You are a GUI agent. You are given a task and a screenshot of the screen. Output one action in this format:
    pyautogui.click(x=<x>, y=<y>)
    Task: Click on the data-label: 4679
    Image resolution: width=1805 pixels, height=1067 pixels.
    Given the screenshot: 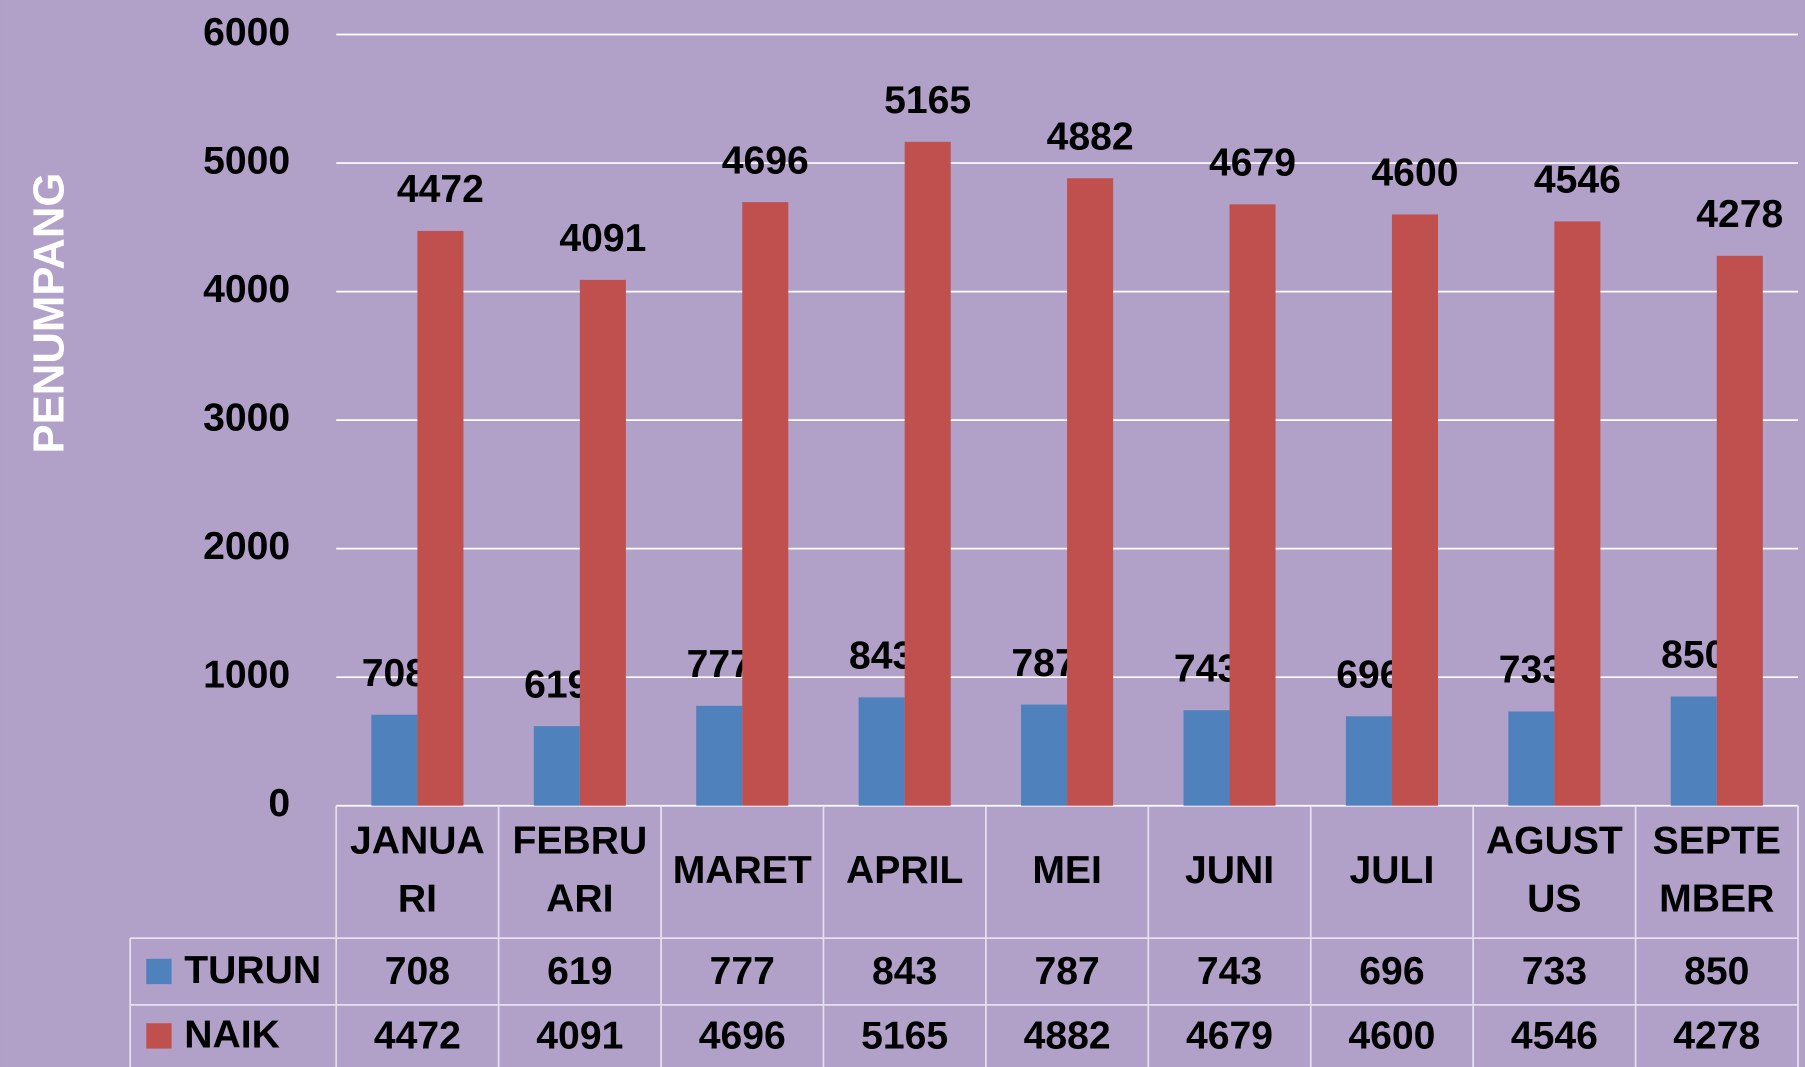 What is the action you would take?
    pyautogui.click(x=1252, y=163)
    